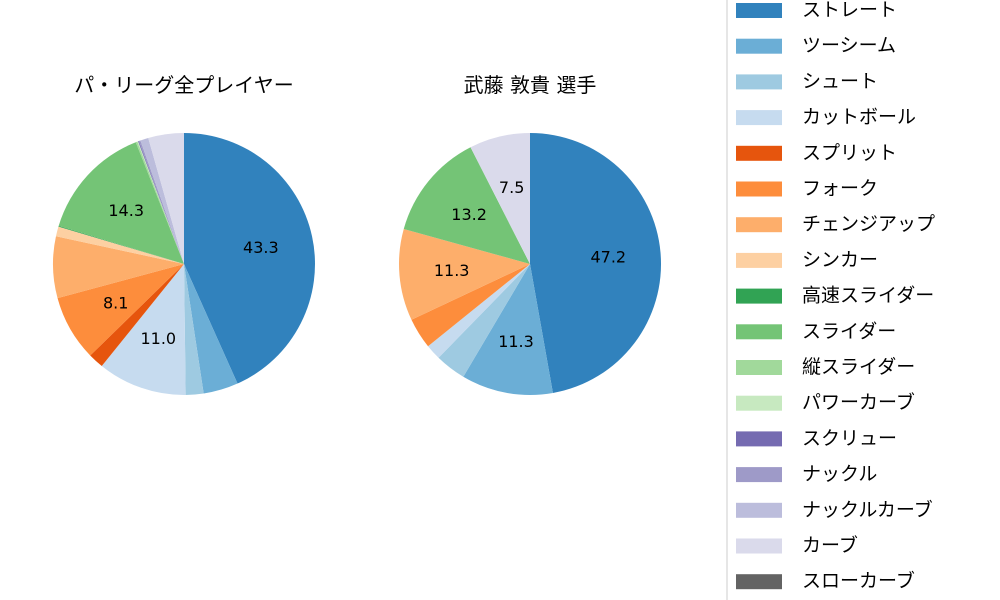 This screenshot has width=1000, height=600. I want to click on legend-label: スプリット, so click(849, 153).